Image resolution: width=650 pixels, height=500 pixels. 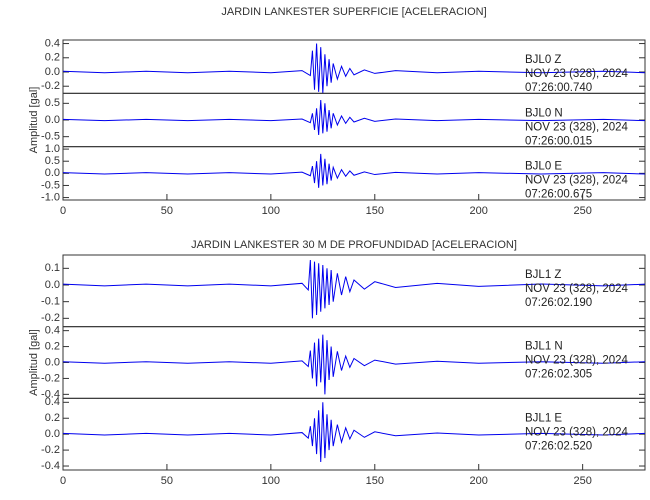 I want to click on y-tick-label: 0.1, so click(x=52, y=268).